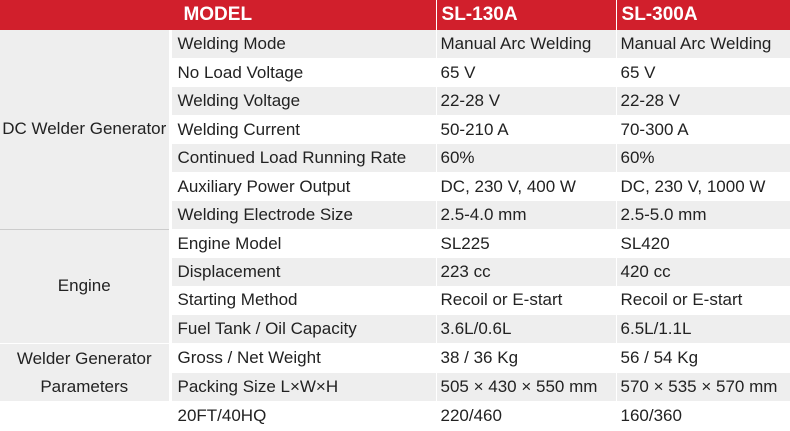 The image size is (790, 431). What do you see at coordinates (526, 158) in the screenshot?
I see `sl-130a-value: 60%` at bounding box center [526, 158].